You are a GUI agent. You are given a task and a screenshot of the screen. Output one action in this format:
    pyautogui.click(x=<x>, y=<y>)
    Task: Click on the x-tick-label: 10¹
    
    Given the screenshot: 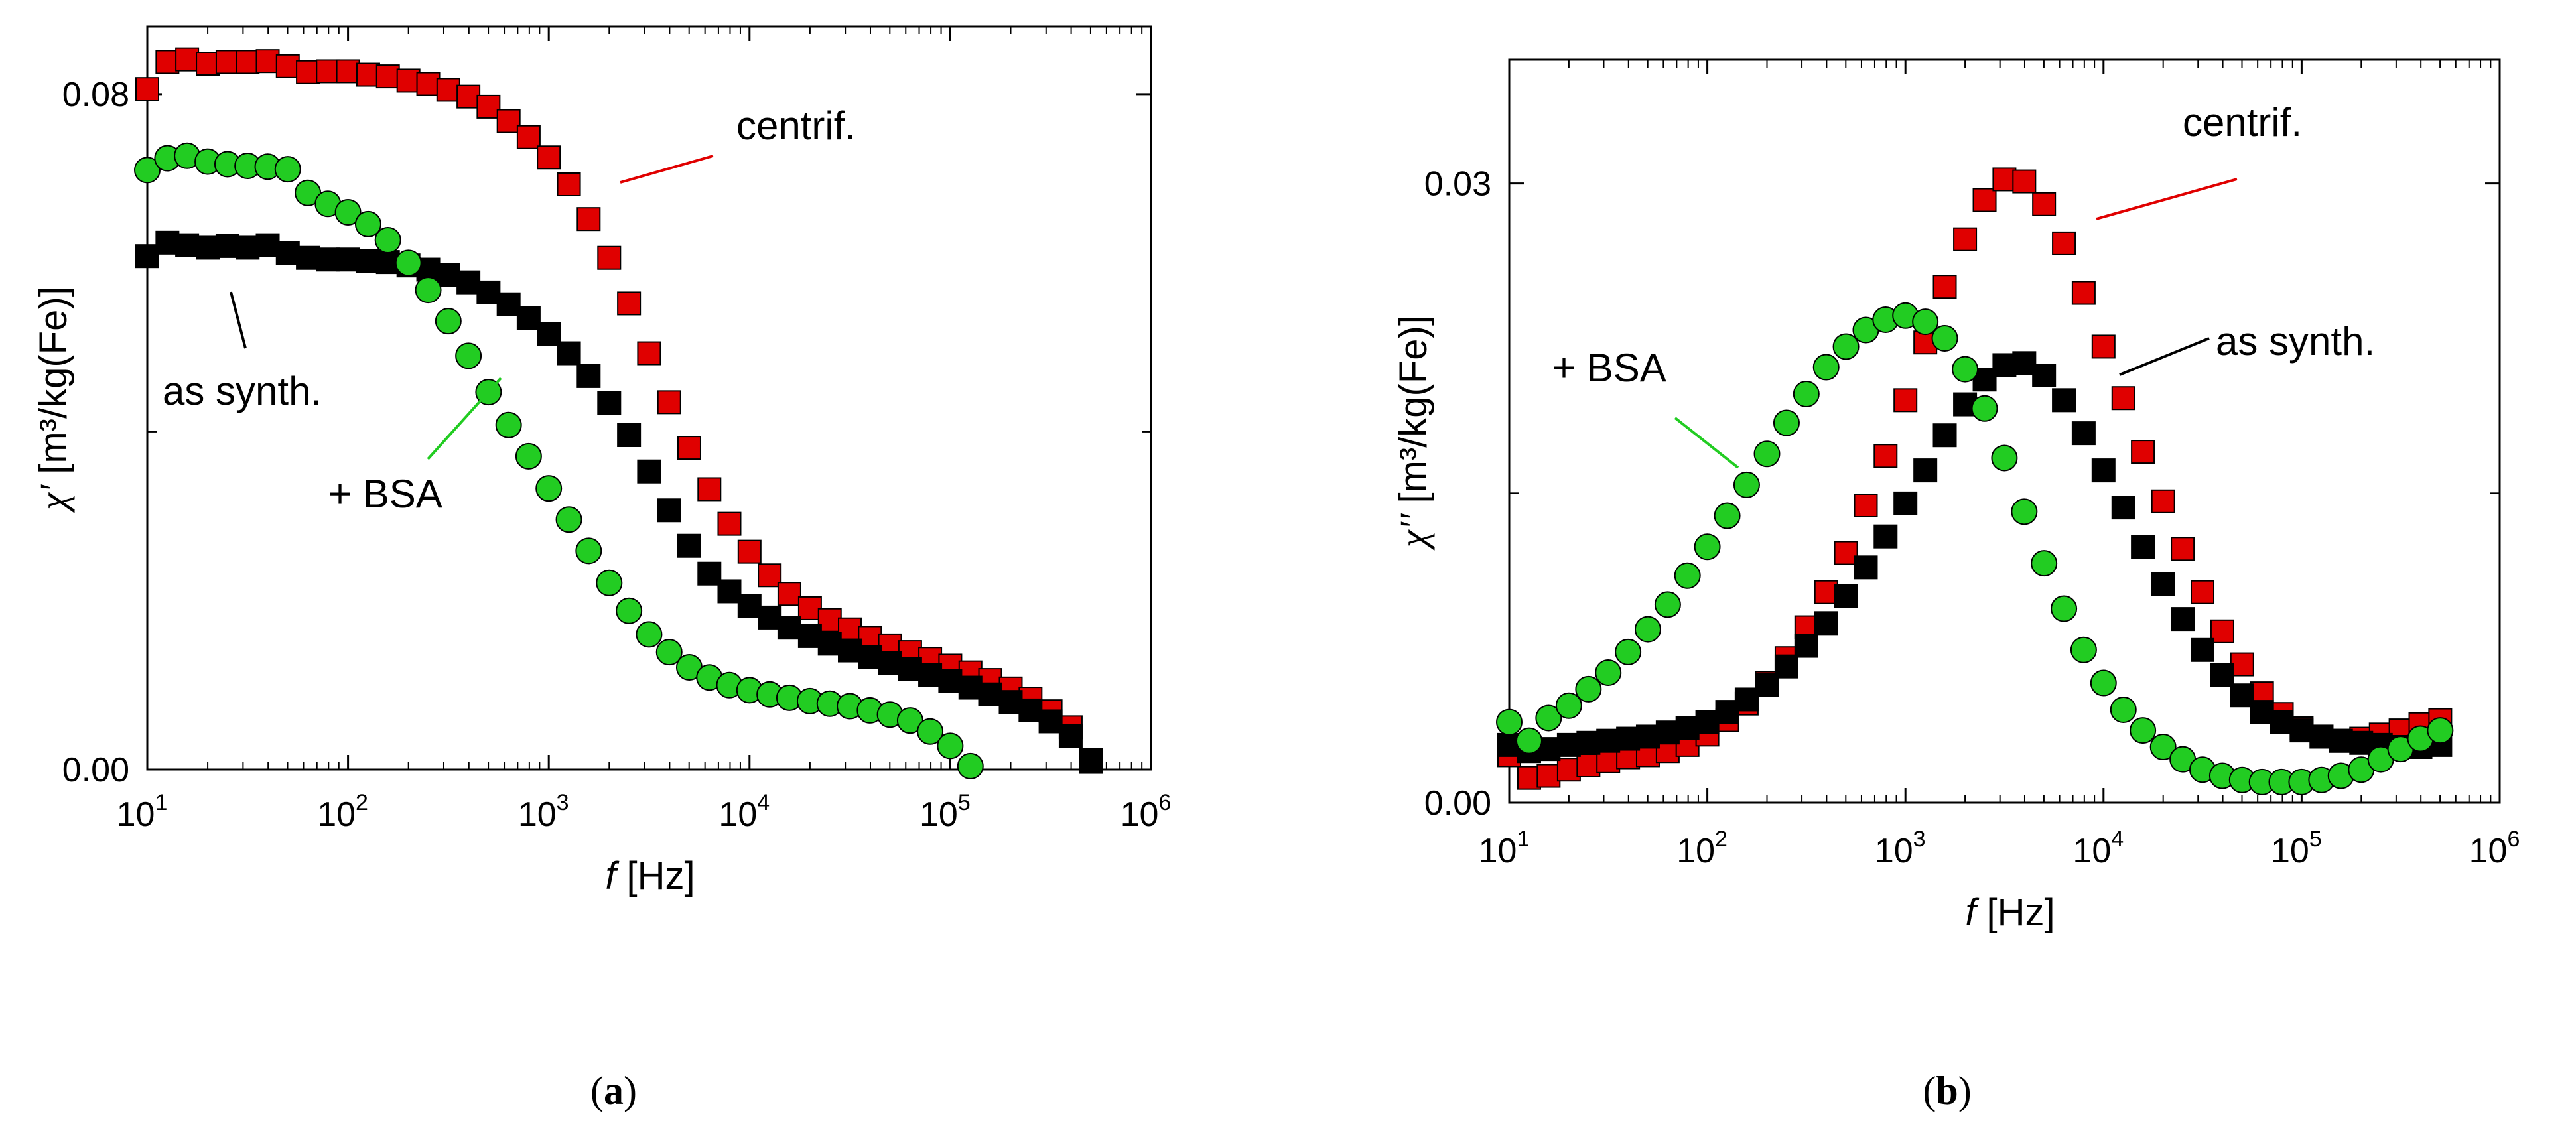 What is the action you would take?
    pyautogui.click(x=1504, y=848)
    